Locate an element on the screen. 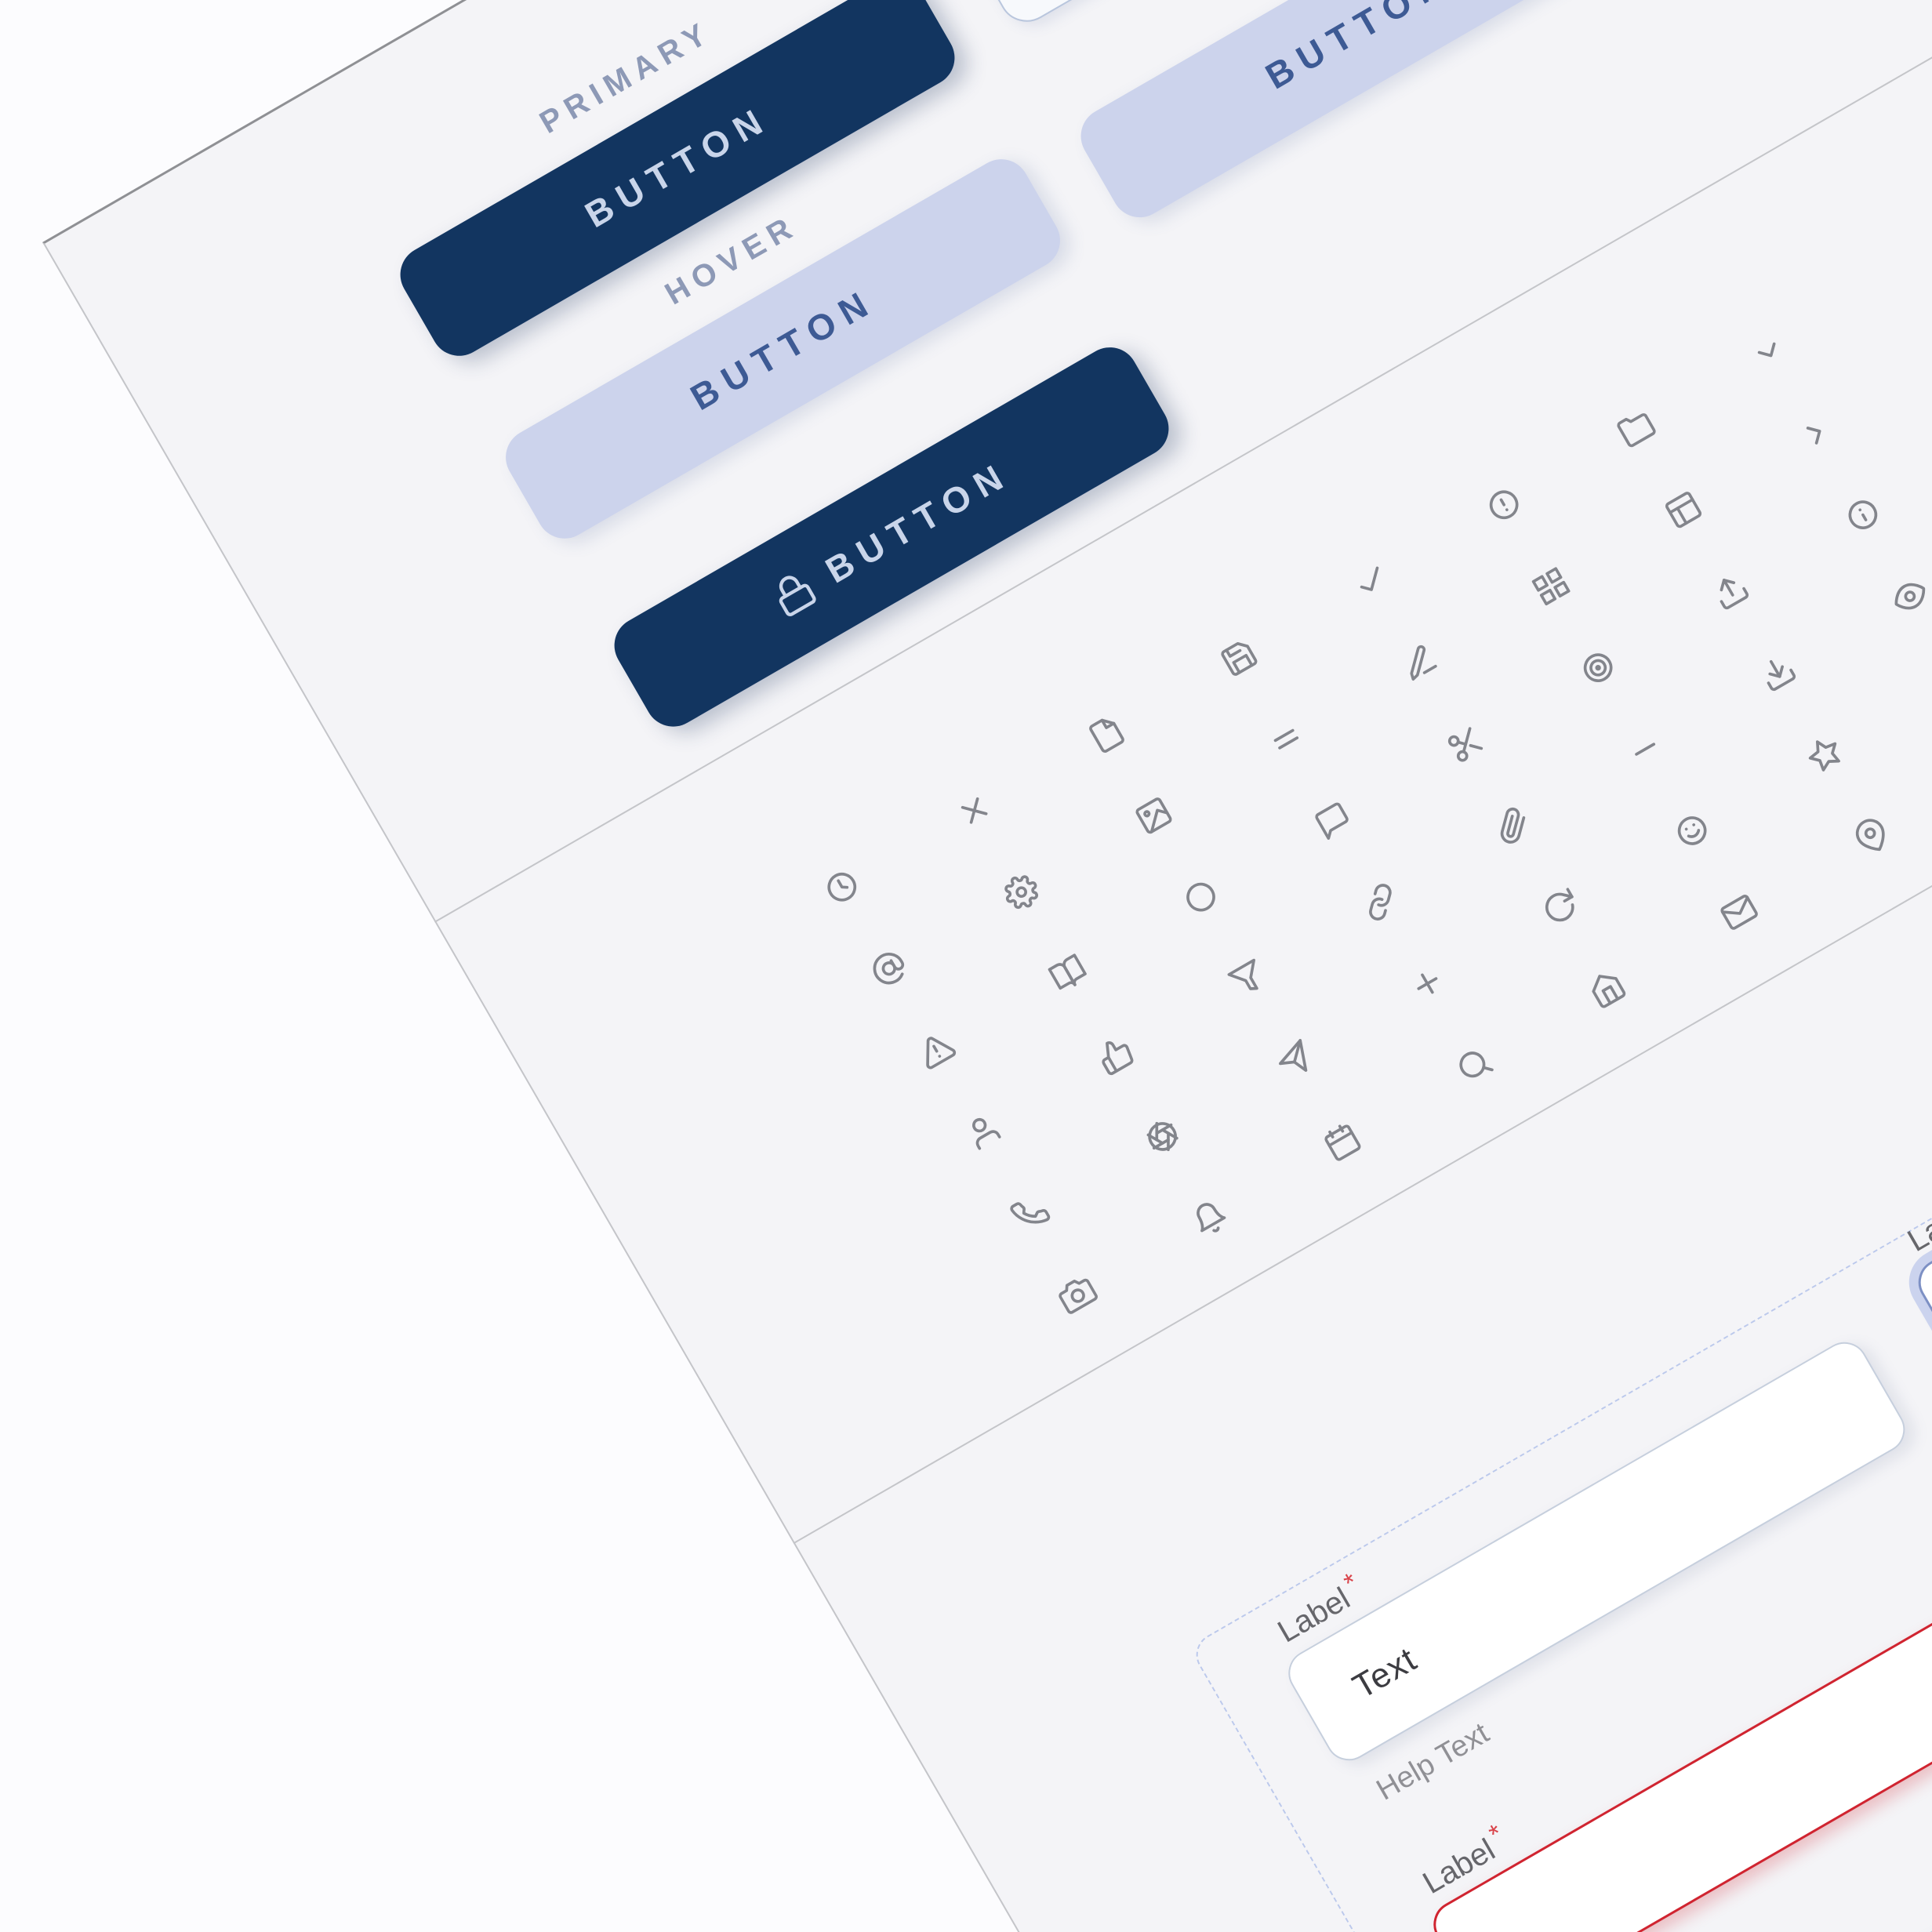 This screenshot has height=1932, width=1932. aperture-icon is located at coordinates (1162, 1136).